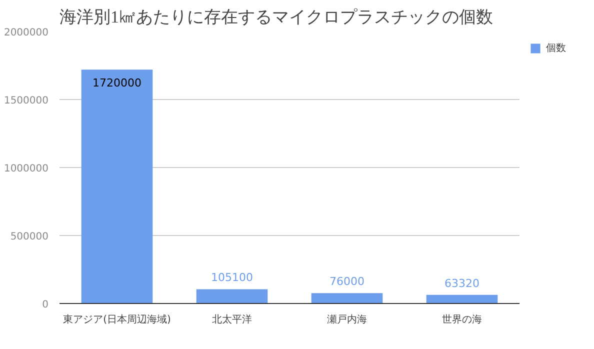 The image size is (594, 349). Describe the element at coordinates (347, 320) in the screenshot. I see `x-tick-label: 瀬戸内海` at that location.